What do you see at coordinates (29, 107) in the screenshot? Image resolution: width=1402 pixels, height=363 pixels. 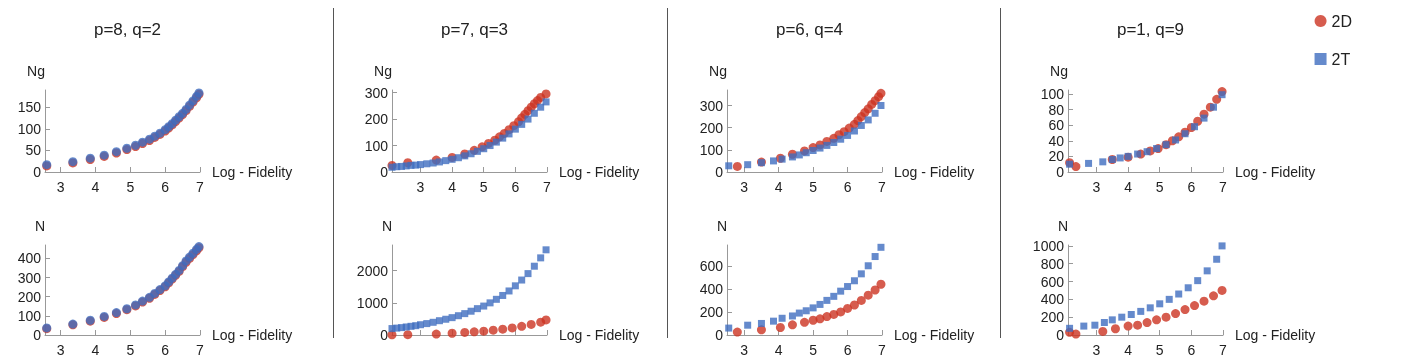 I see `y-tick-label: 150` at bounding box center [29, 107].